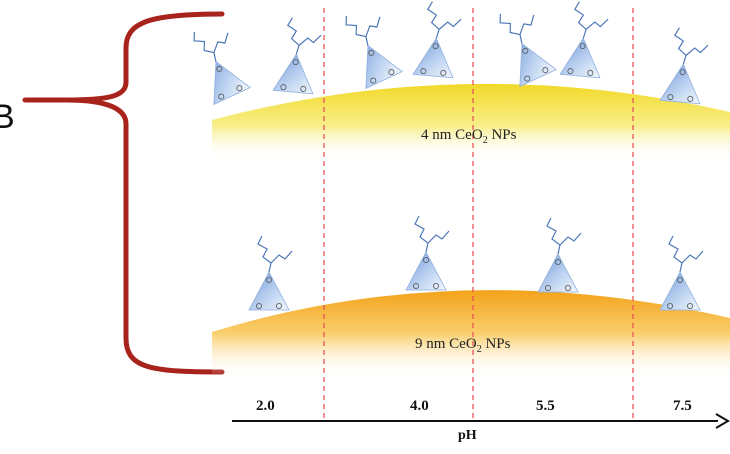 This screenshot has height=454, width=730. I want to click on np-4nm-label: 4 nm CeO2 NPs, so click(469, 136).